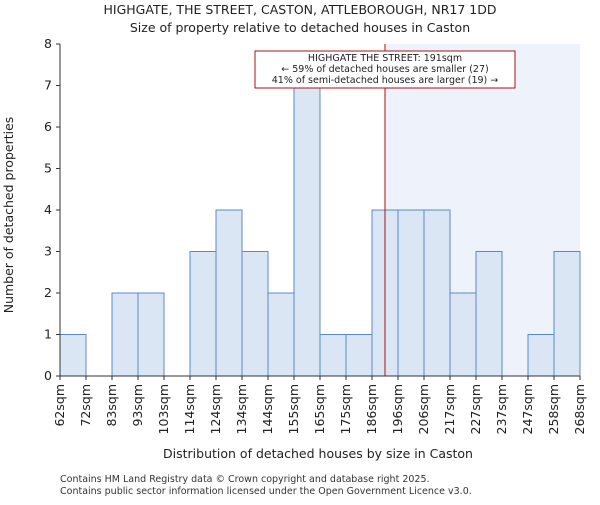 The height and width of the screenshot is (505, 600). I want to click on bar-196sqm, so click(411, 293).